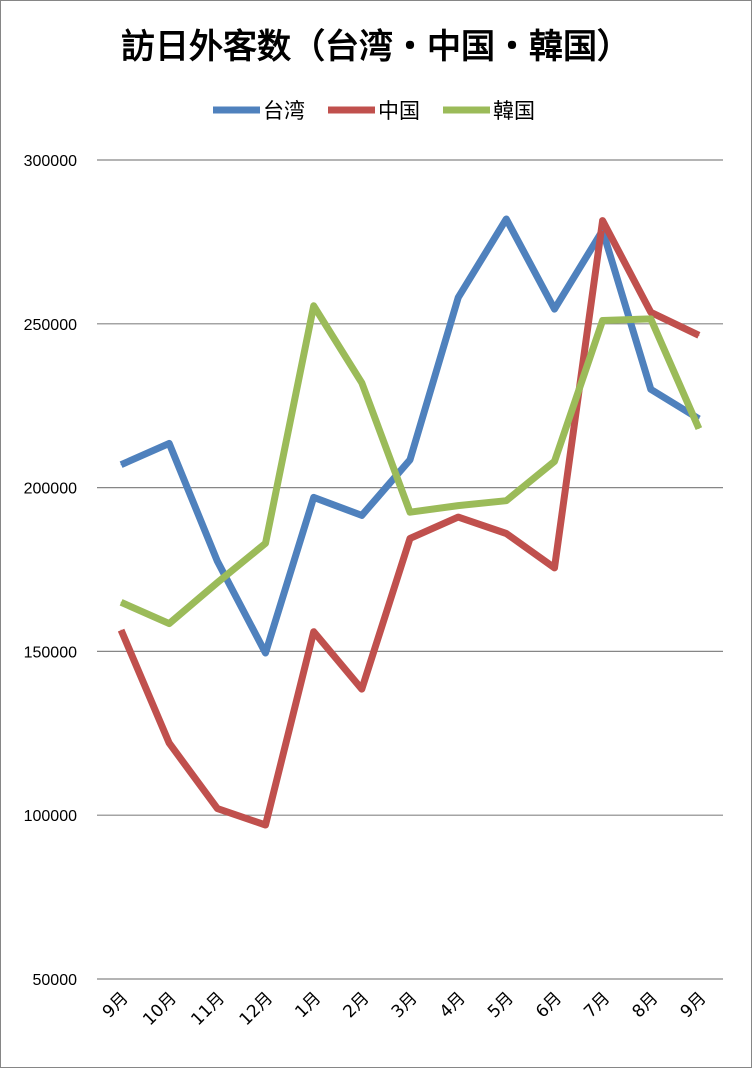  What do you see at coordinates (50, 325) in the screenshot?
I see `y-tick-label: 250000` at bounding box center [50, 325].